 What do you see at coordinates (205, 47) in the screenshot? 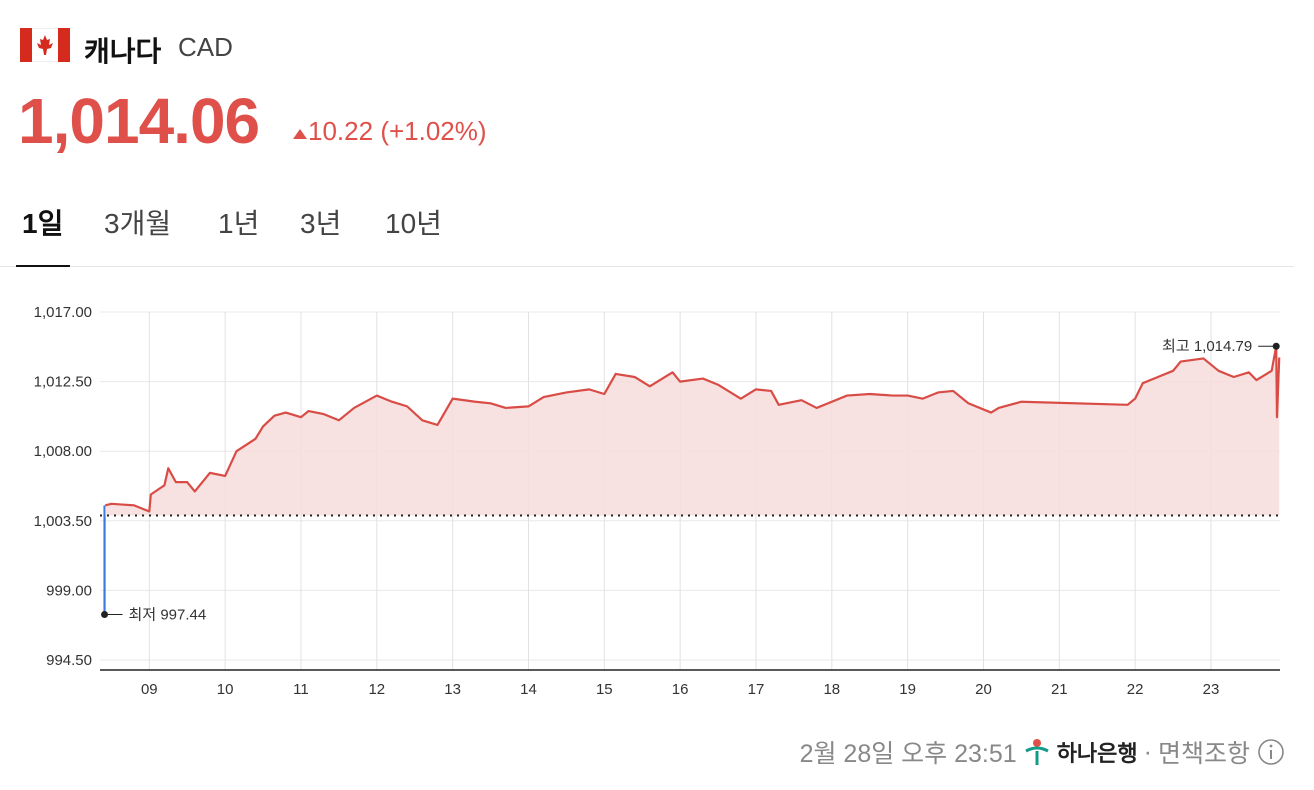
I see `currency-code: CAD` at bounding box center [205, 47].